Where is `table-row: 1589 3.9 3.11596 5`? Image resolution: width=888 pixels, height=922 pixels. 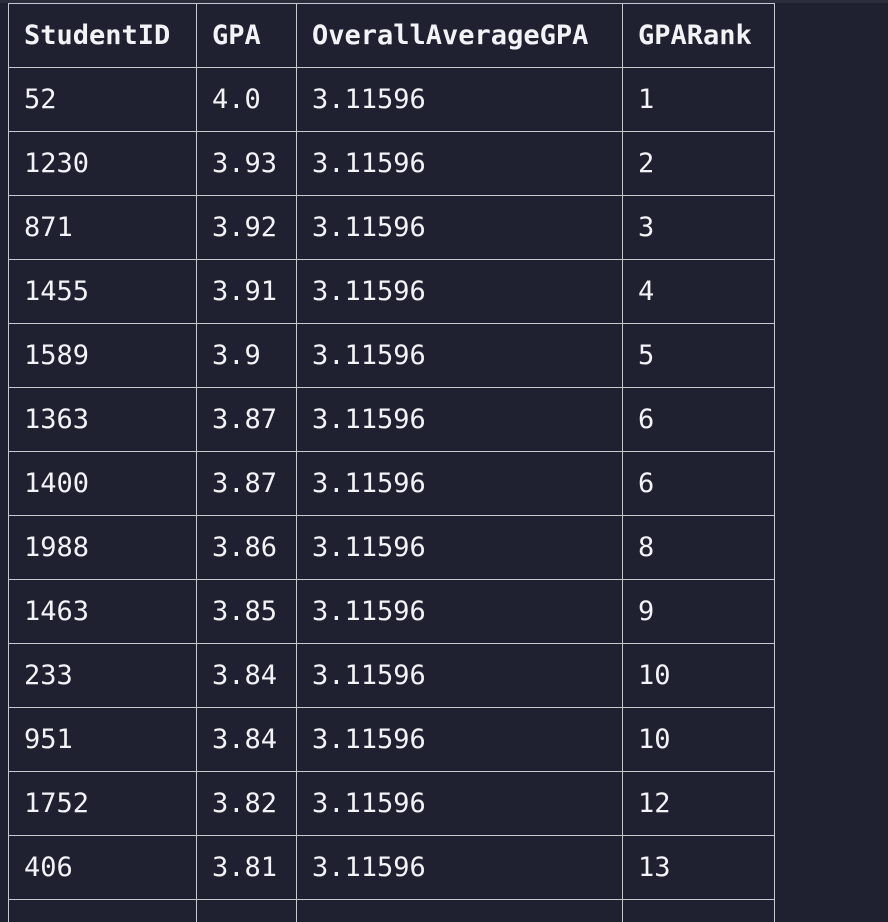
table-row: 1589 3.9 3.11596 5 is located at coordinates (391, 355).